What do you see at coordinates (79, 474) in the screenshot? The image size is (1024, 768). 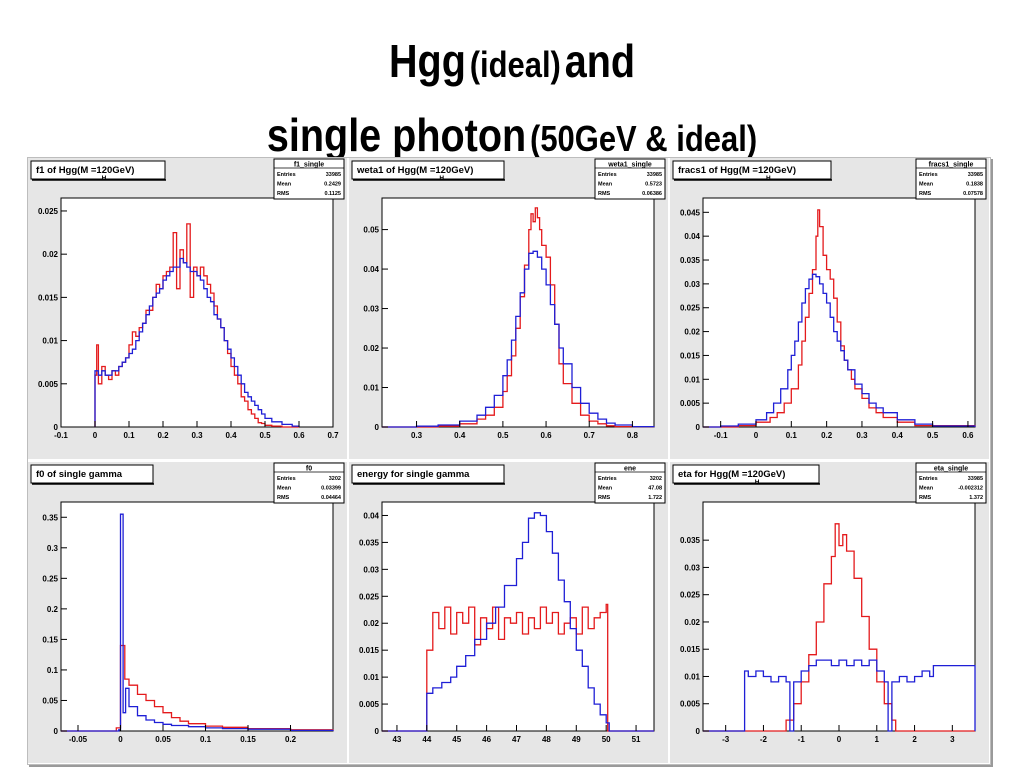 I see `plot-title: f0 of single gamma` at bounding box center [79, 474].